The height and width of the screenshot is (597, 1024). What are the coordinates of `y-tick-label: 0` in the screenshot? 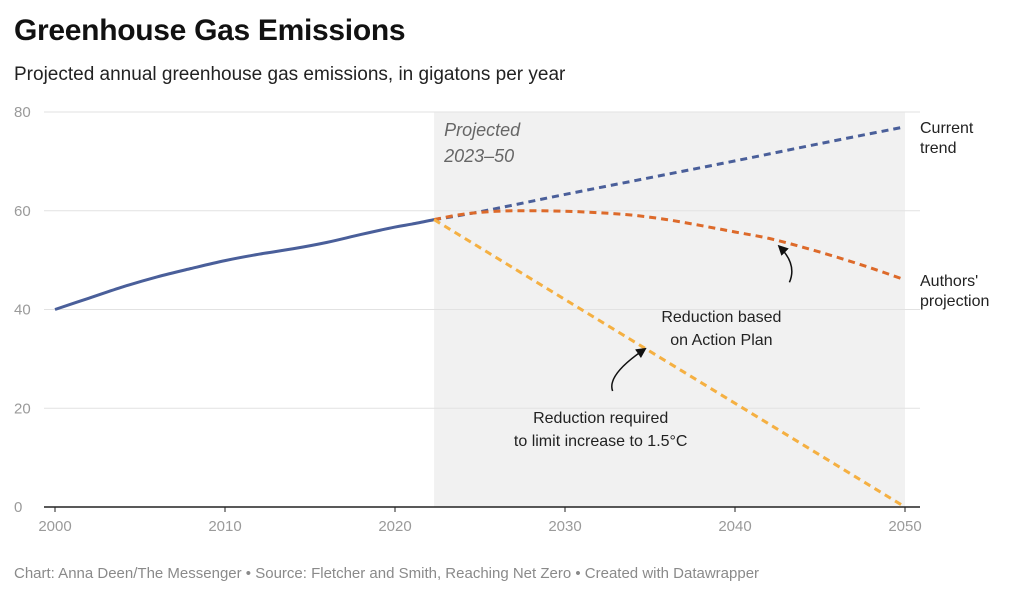 It's located at (18, 507).